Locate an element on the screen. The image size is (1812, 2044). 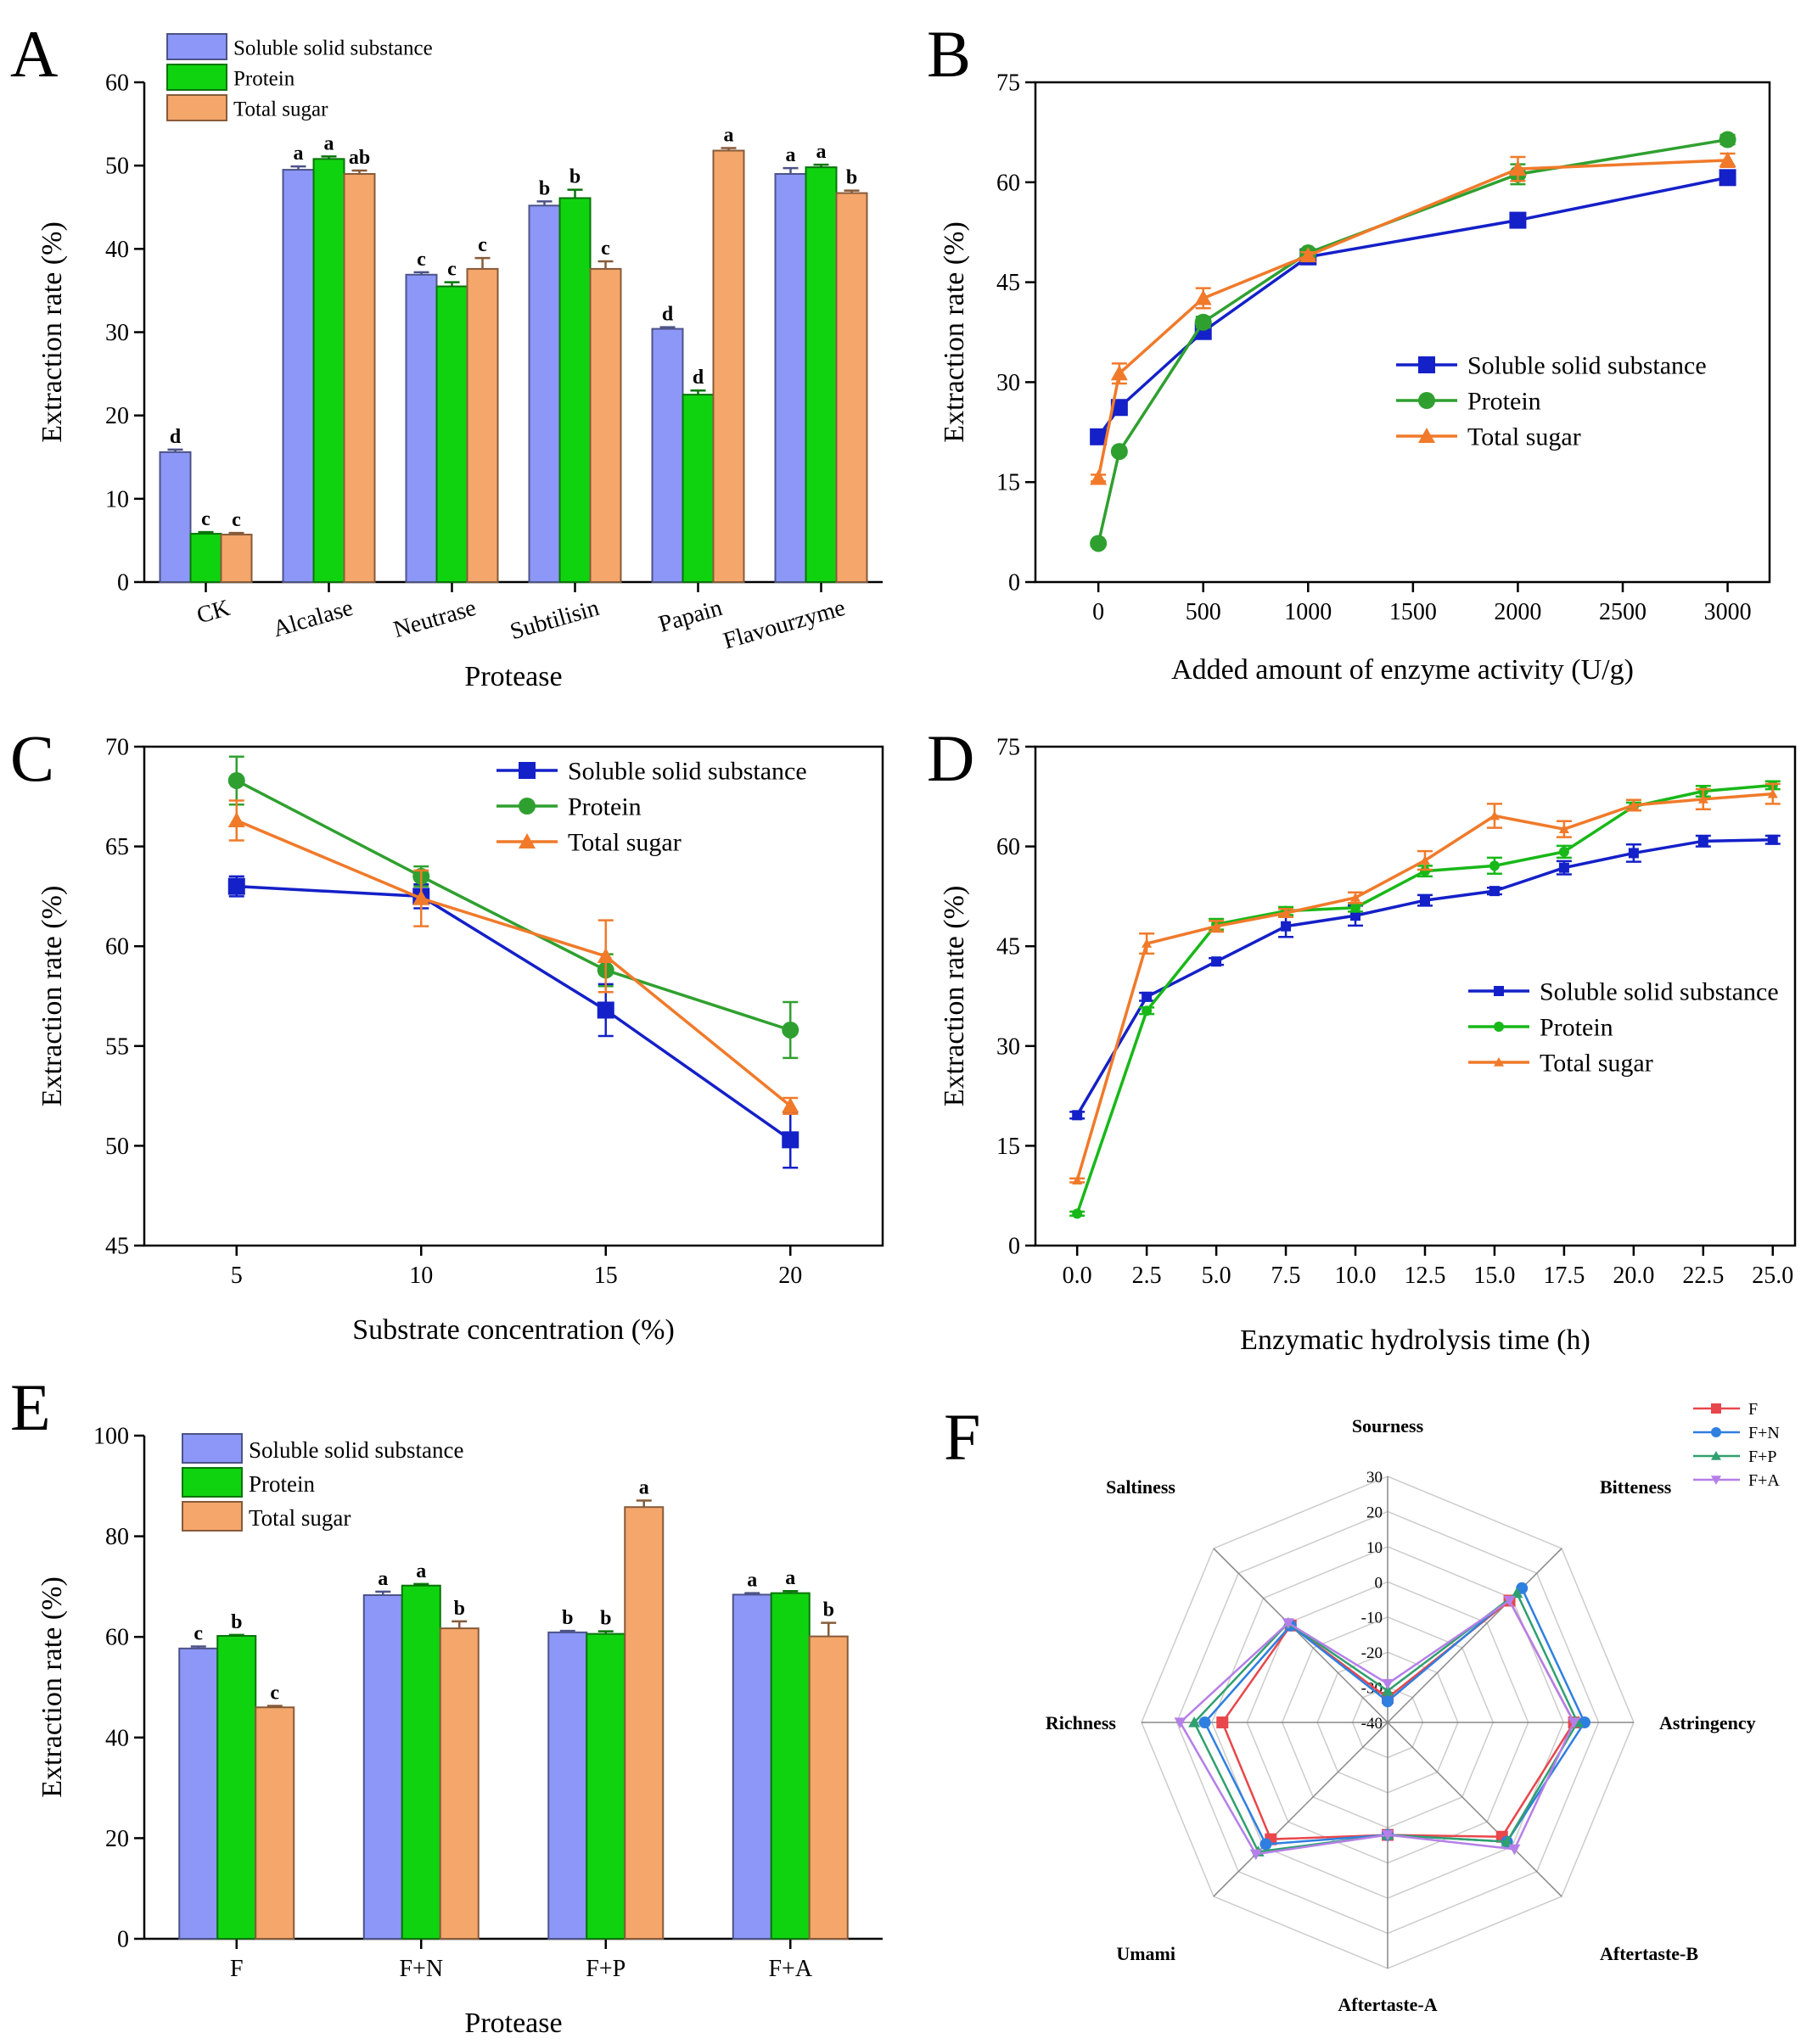
radar-tick-label: -40 is located at coordinates (1372, 1724).